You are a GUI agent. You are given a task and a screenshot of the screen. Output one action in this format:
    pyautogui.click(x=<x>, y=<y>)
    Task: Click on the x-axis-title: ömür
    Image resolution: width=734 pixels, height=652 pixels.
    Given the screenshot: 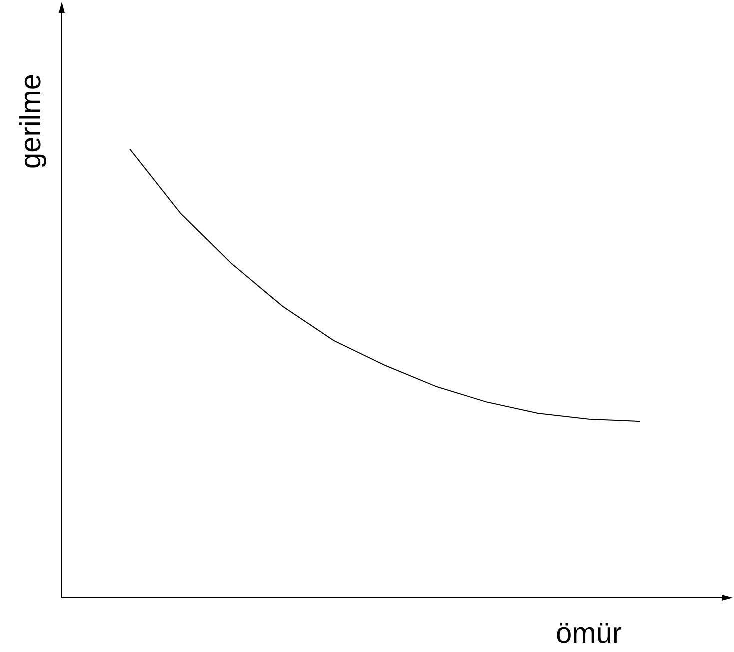 What is the action you would take?
    pyautogui.click(x=589, y=634)
    